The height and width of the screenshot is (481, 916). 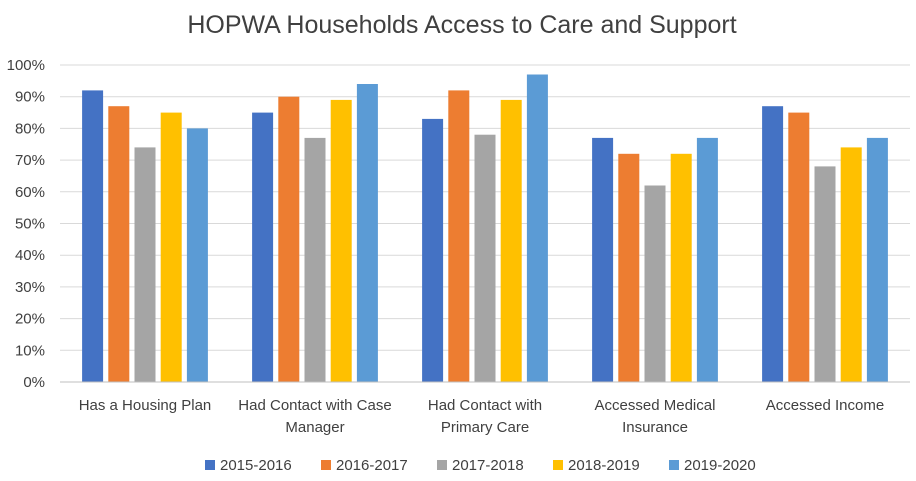 What do you see at coordinates (30, 350) in the screenshot?
I see `y-tick-label: 10%` at bounding box center [30, 350].